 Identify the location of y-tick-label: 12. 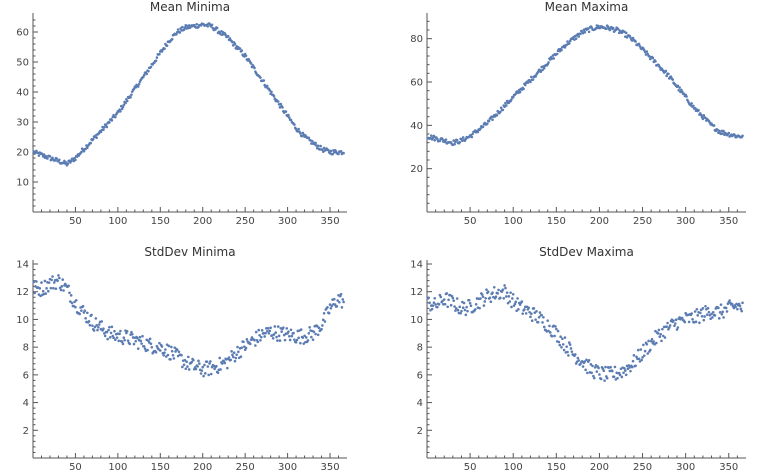
(22, 292).